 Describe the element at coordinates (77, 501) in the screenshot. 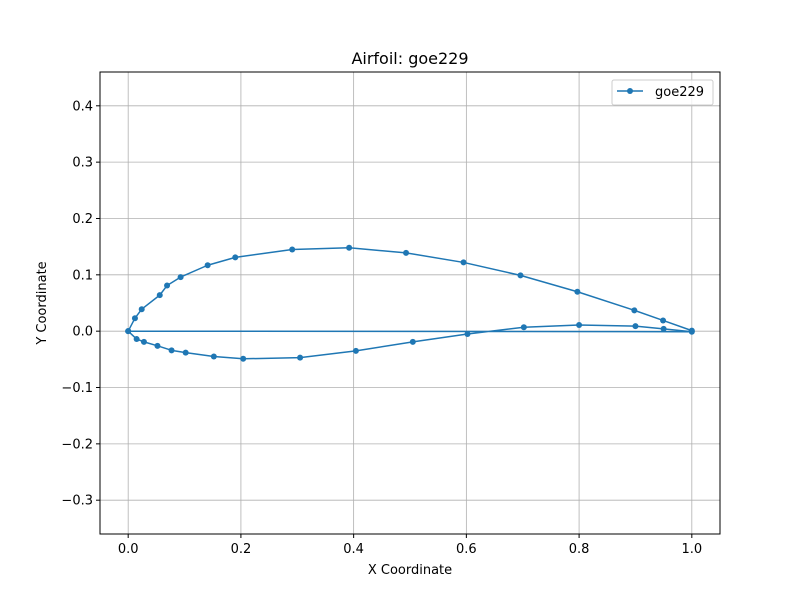

I see `y-tick-label: −0.3` at that location.